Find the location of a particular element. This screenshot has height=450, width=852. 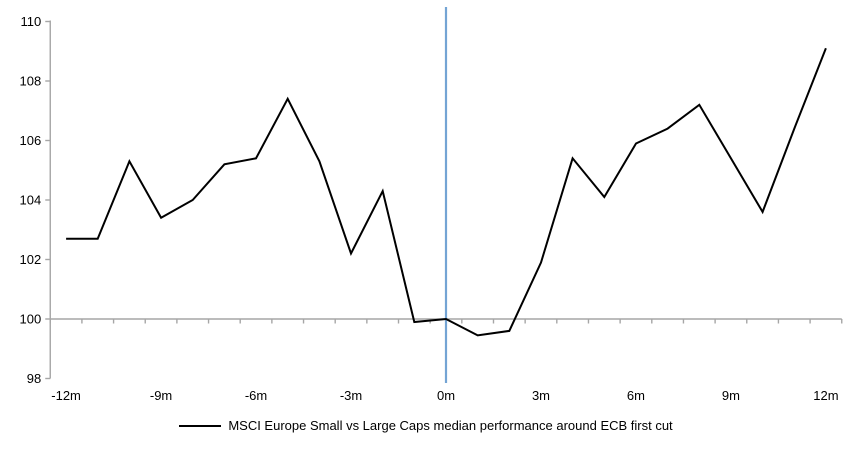

y-tick-label: 100 is located at coordinates (31, 319).